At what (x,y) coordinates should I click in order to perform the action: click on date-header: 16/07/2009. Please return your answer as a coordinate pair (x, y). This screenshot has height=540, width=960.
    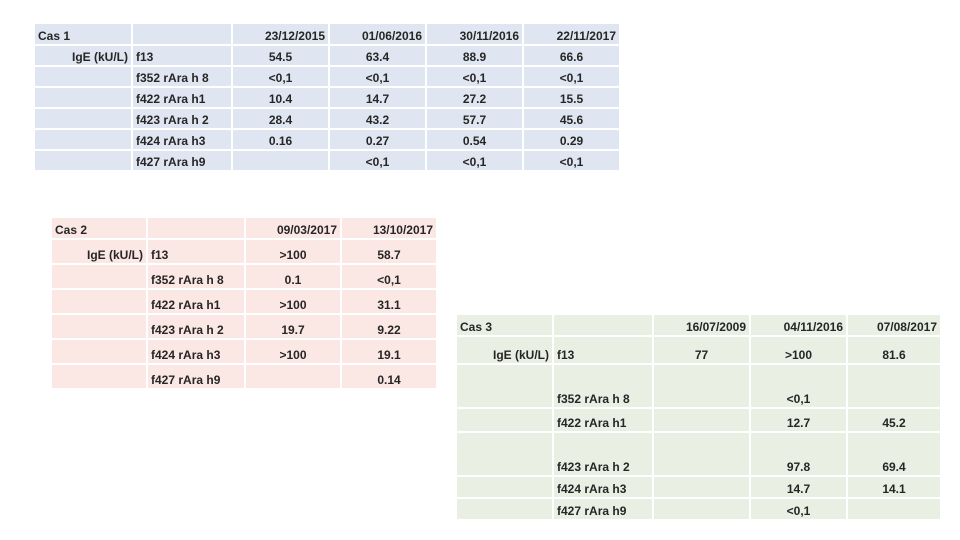
    Looking at the image, I should click on (701, 325).